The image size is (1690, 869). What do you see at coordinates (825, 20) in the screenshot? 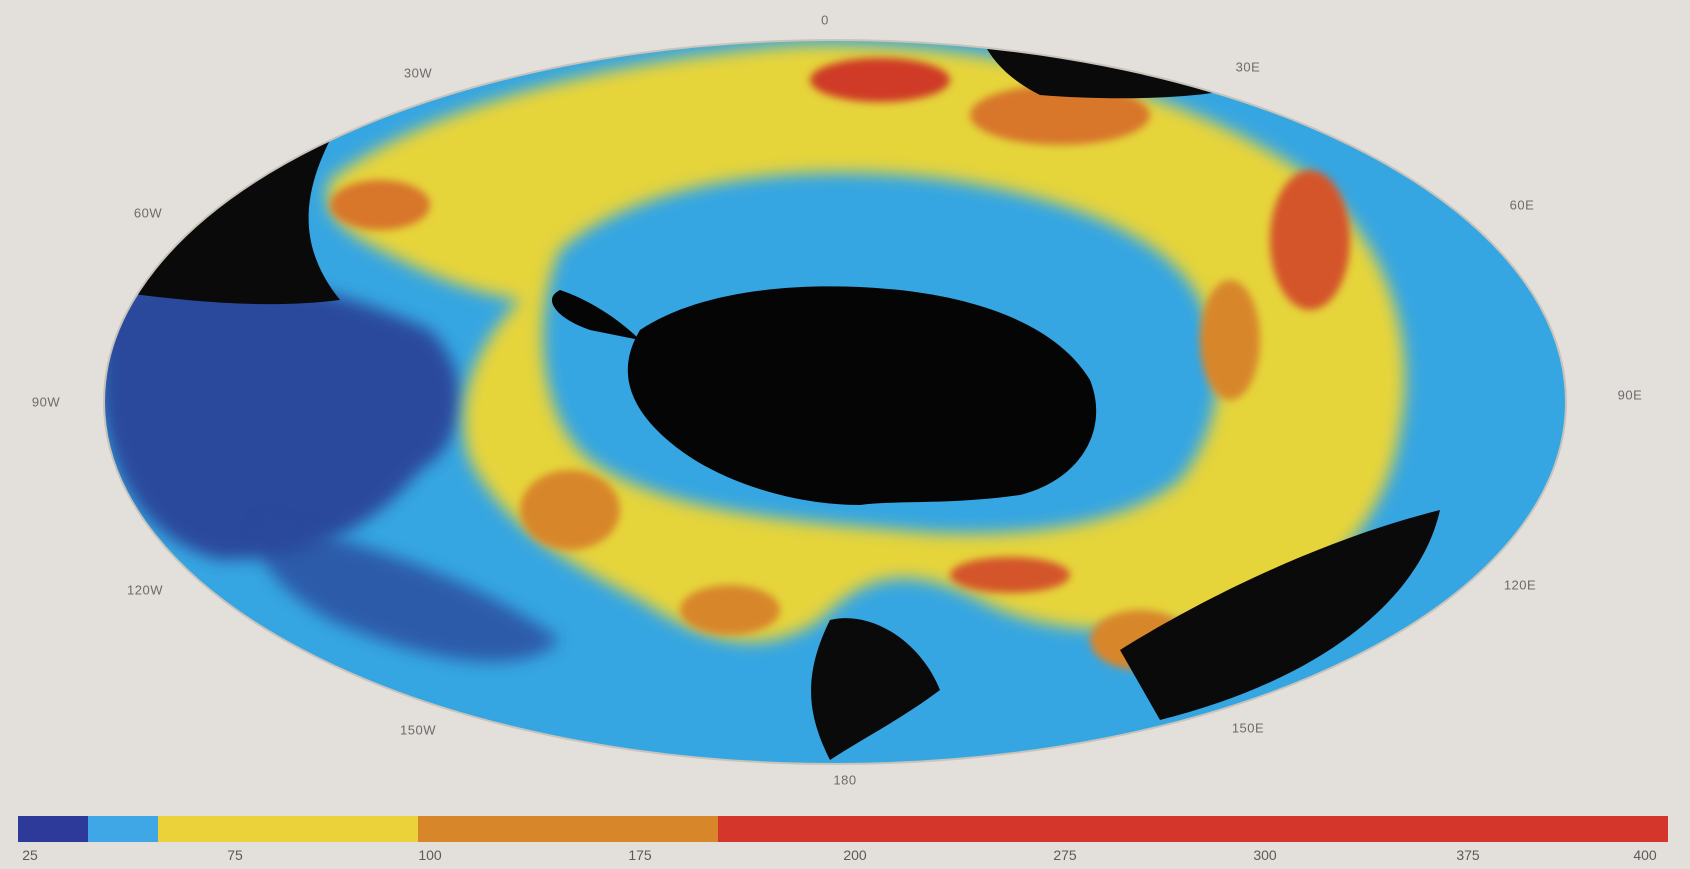
I see `longitude-label-0: 0` at bounding box center [825, 20].